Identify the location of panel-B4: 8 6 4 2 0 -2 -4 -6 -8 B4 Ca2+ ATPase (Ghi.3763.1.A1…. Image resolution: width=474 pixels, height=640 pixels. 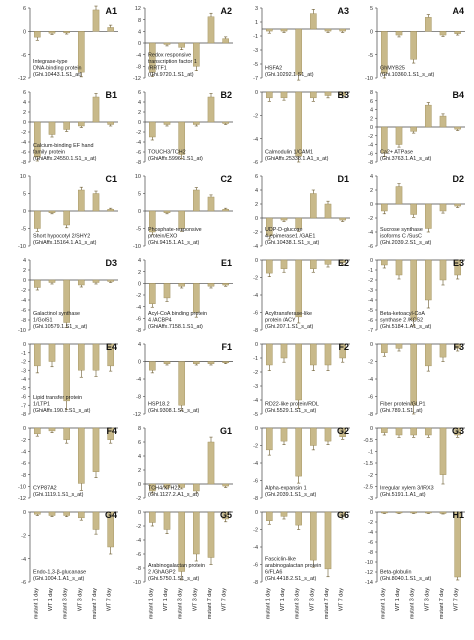
(416, 128).